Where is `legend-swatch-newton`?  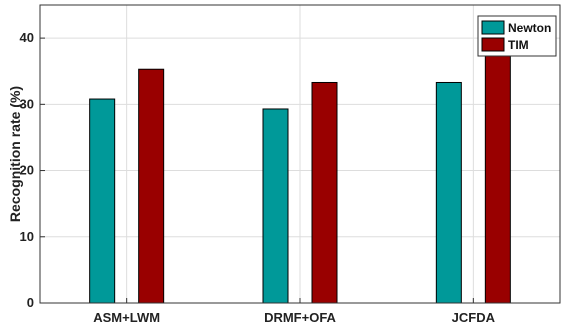 legend-swatch-newton is located at coordinates (493, 27).